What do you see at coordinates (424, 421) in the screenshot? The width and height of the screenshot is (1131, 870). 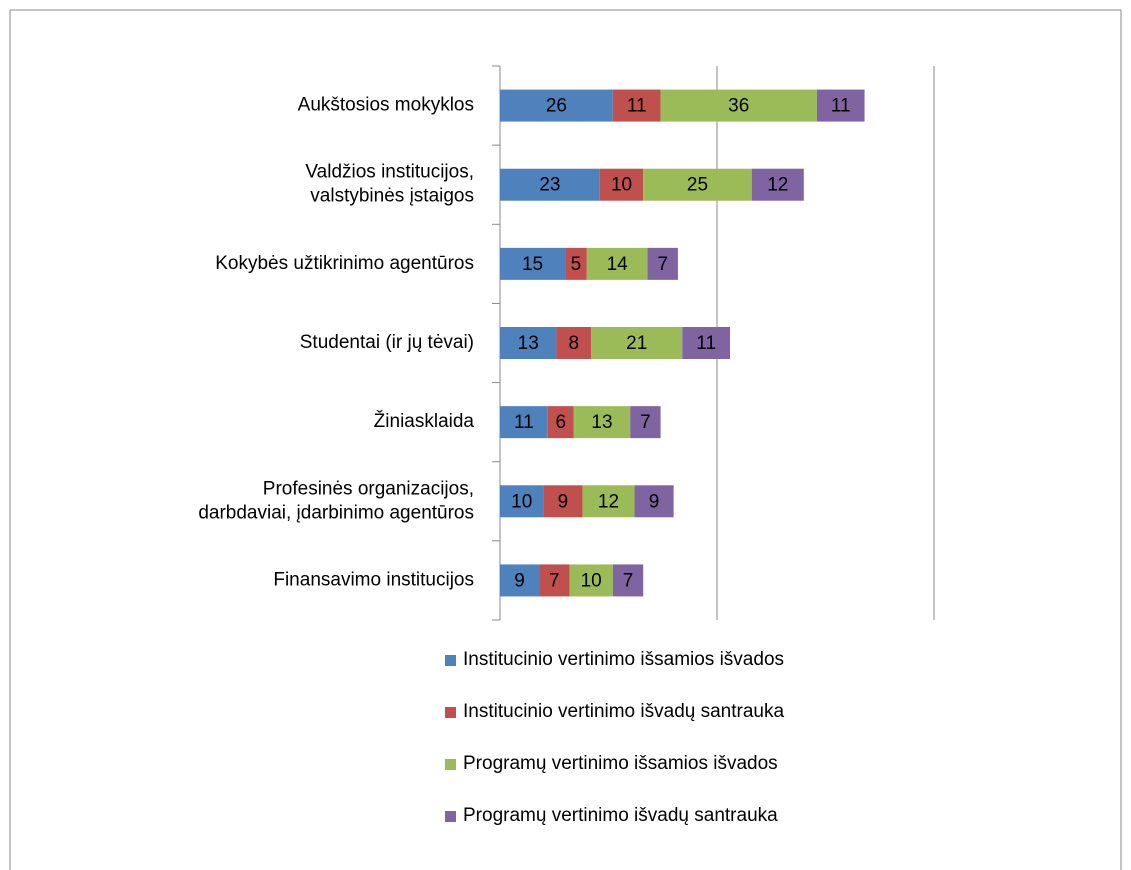 I see `y-tick-label: Žiniasklaida` at bounding box center [424, 421].